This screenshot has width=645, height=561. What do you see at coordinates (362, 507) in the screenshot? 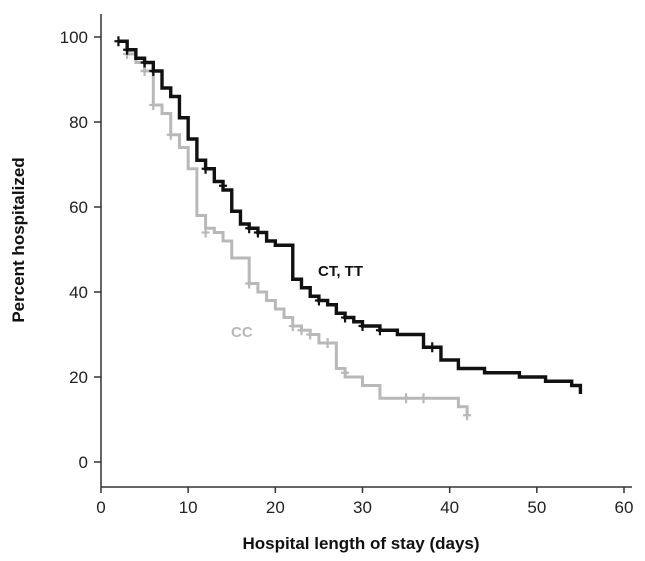
I see `x-tick-label: 30` at bounding box center [362, 507].